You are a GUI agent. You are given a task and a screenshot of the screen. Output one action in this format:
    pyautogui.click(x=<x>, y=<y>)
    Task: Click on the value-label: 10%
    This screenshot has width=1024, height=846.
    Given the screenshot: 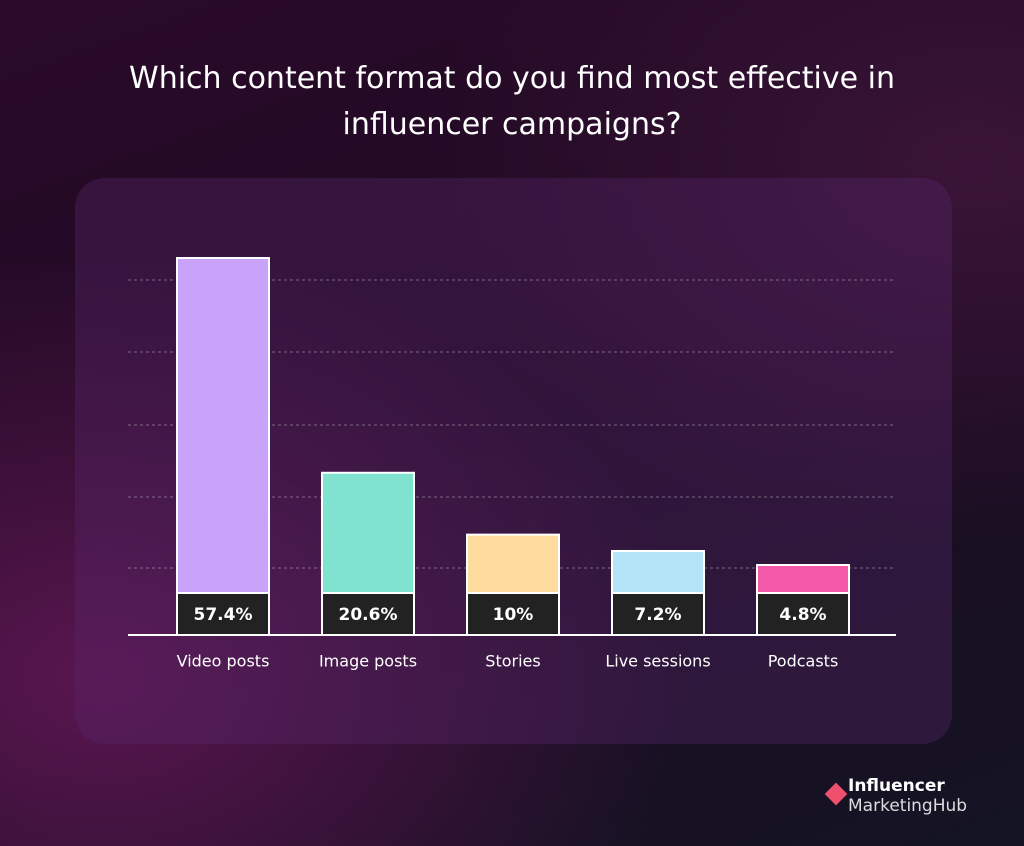 What is the action you would take?
    pyautogui.click(x=513, y=615)
    